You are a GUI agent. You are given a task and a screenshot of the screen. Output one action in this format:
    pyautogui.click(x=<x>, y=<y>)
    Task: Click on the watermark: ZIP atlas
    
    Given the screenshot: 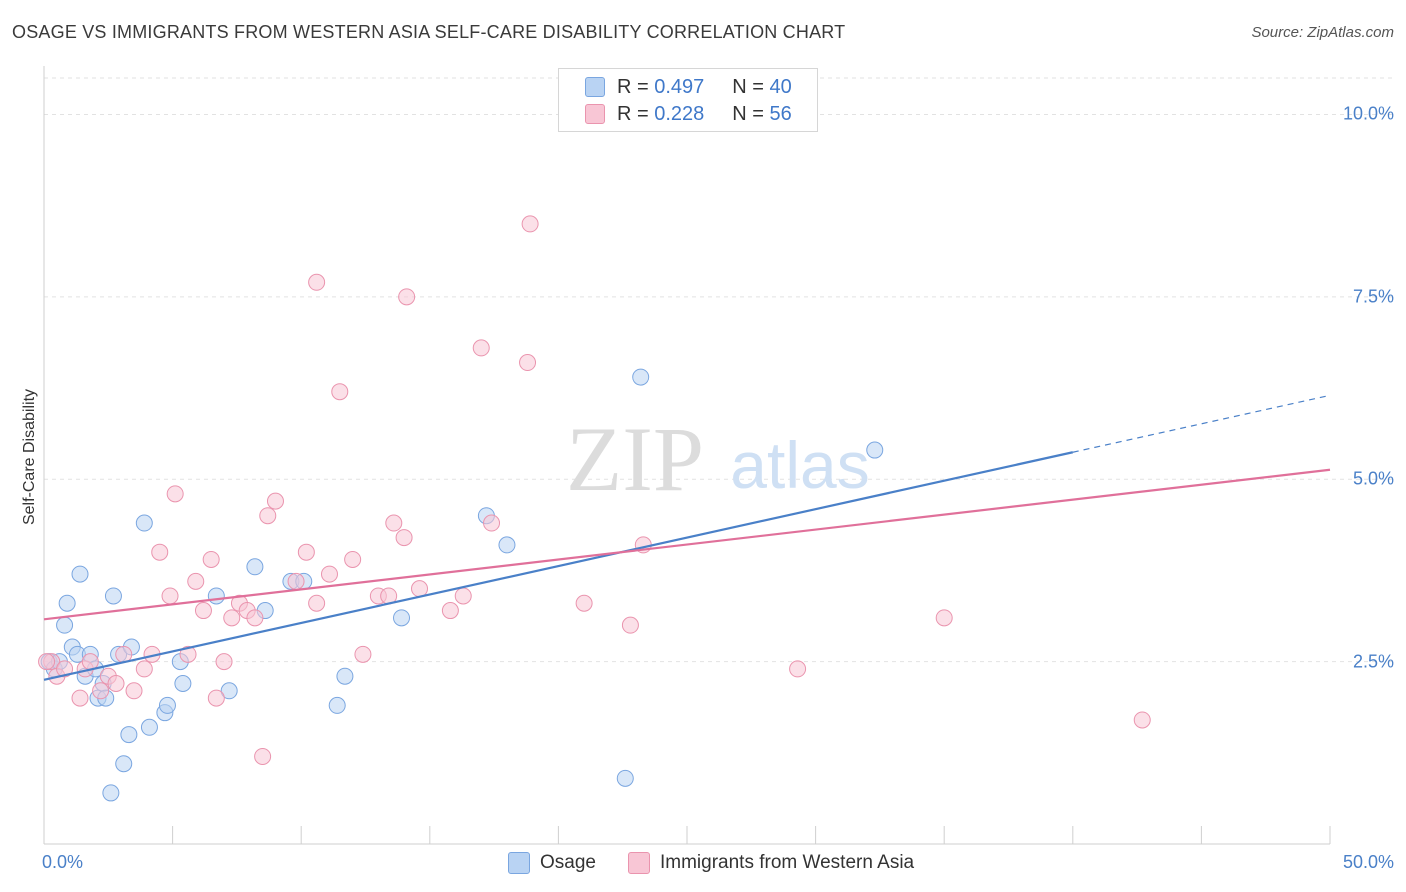 What is the action you would take?
    pyautogui.click(x=718, y=459)
    